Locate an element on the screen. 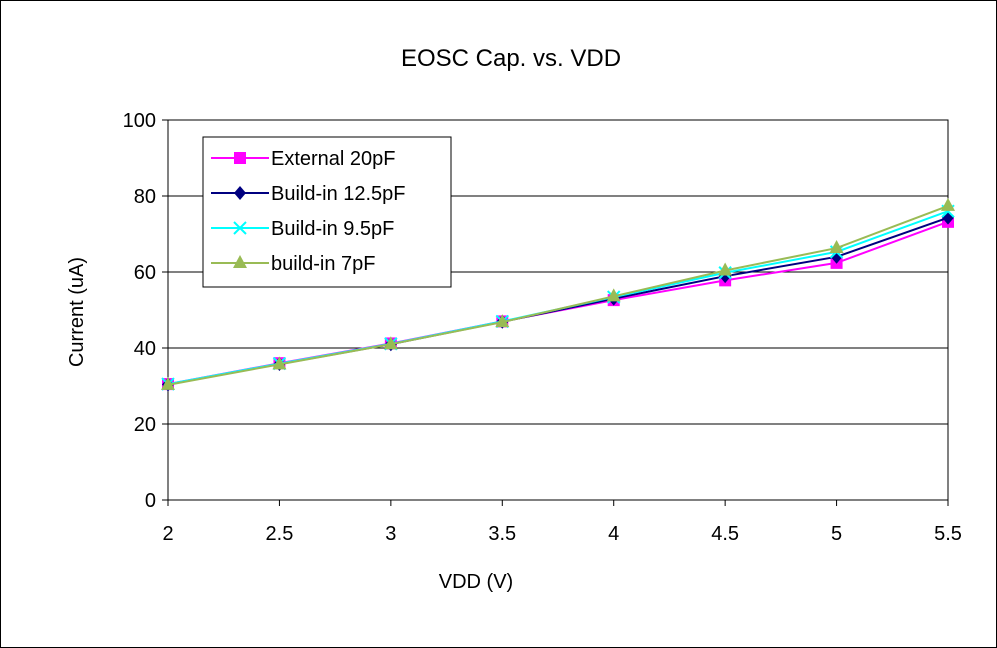  legend-entry: build-in 7pF is located at coordinates (293, 264).